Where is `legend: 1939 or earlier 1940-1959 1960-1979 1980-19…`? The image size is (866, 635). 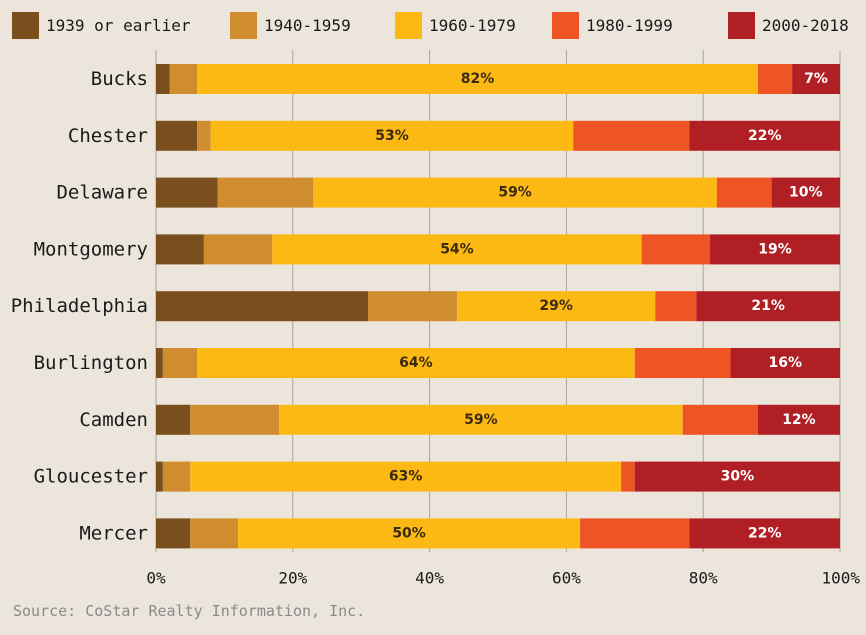 legend: 1939 or earlier 1940-1959 1960-1979 1980-19… is located at coordinates (437, 25).